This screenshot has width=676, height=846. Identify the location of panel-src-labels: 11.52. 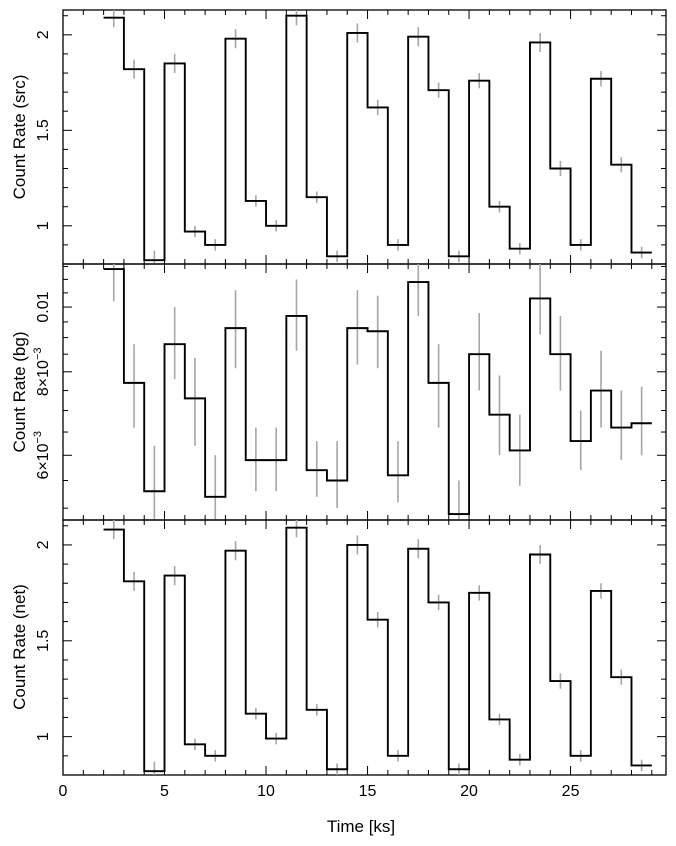
(43, 130).